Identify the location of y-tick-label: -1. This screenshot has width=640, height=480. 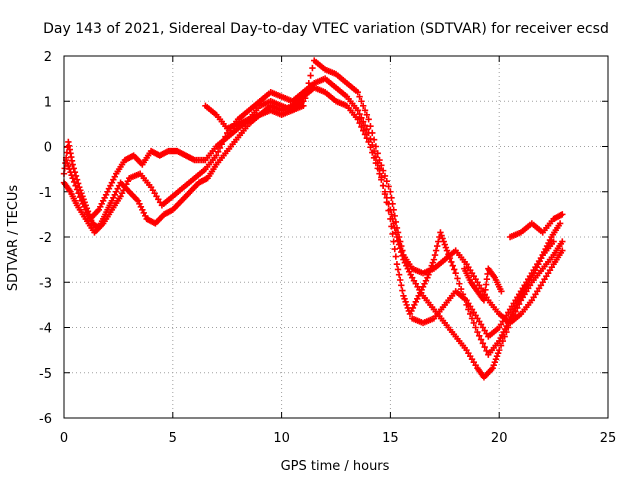
(45, 193).